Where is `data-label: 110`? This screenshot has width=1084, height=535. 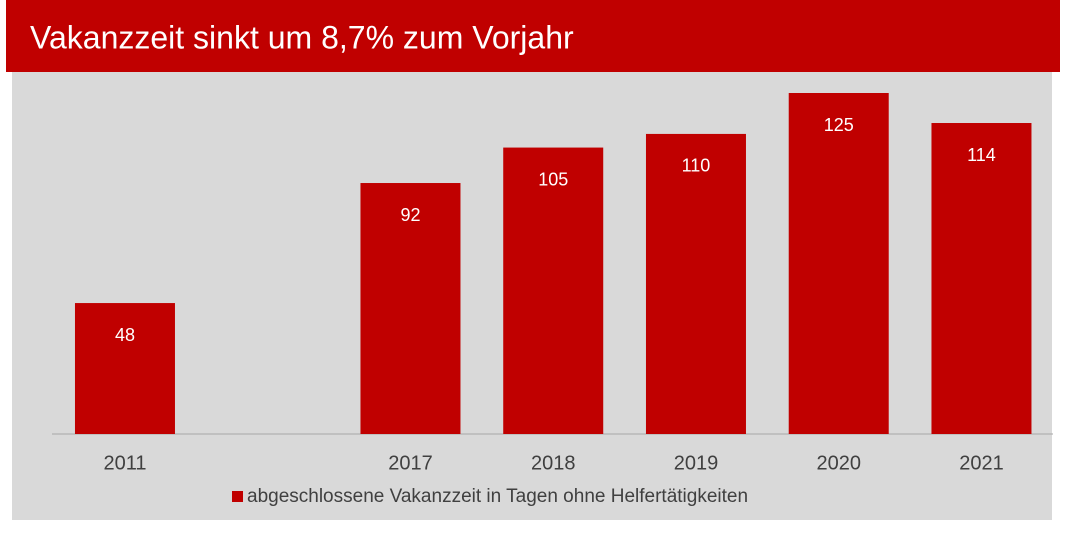
data-label: 110 is located at coordinates (696, 166).